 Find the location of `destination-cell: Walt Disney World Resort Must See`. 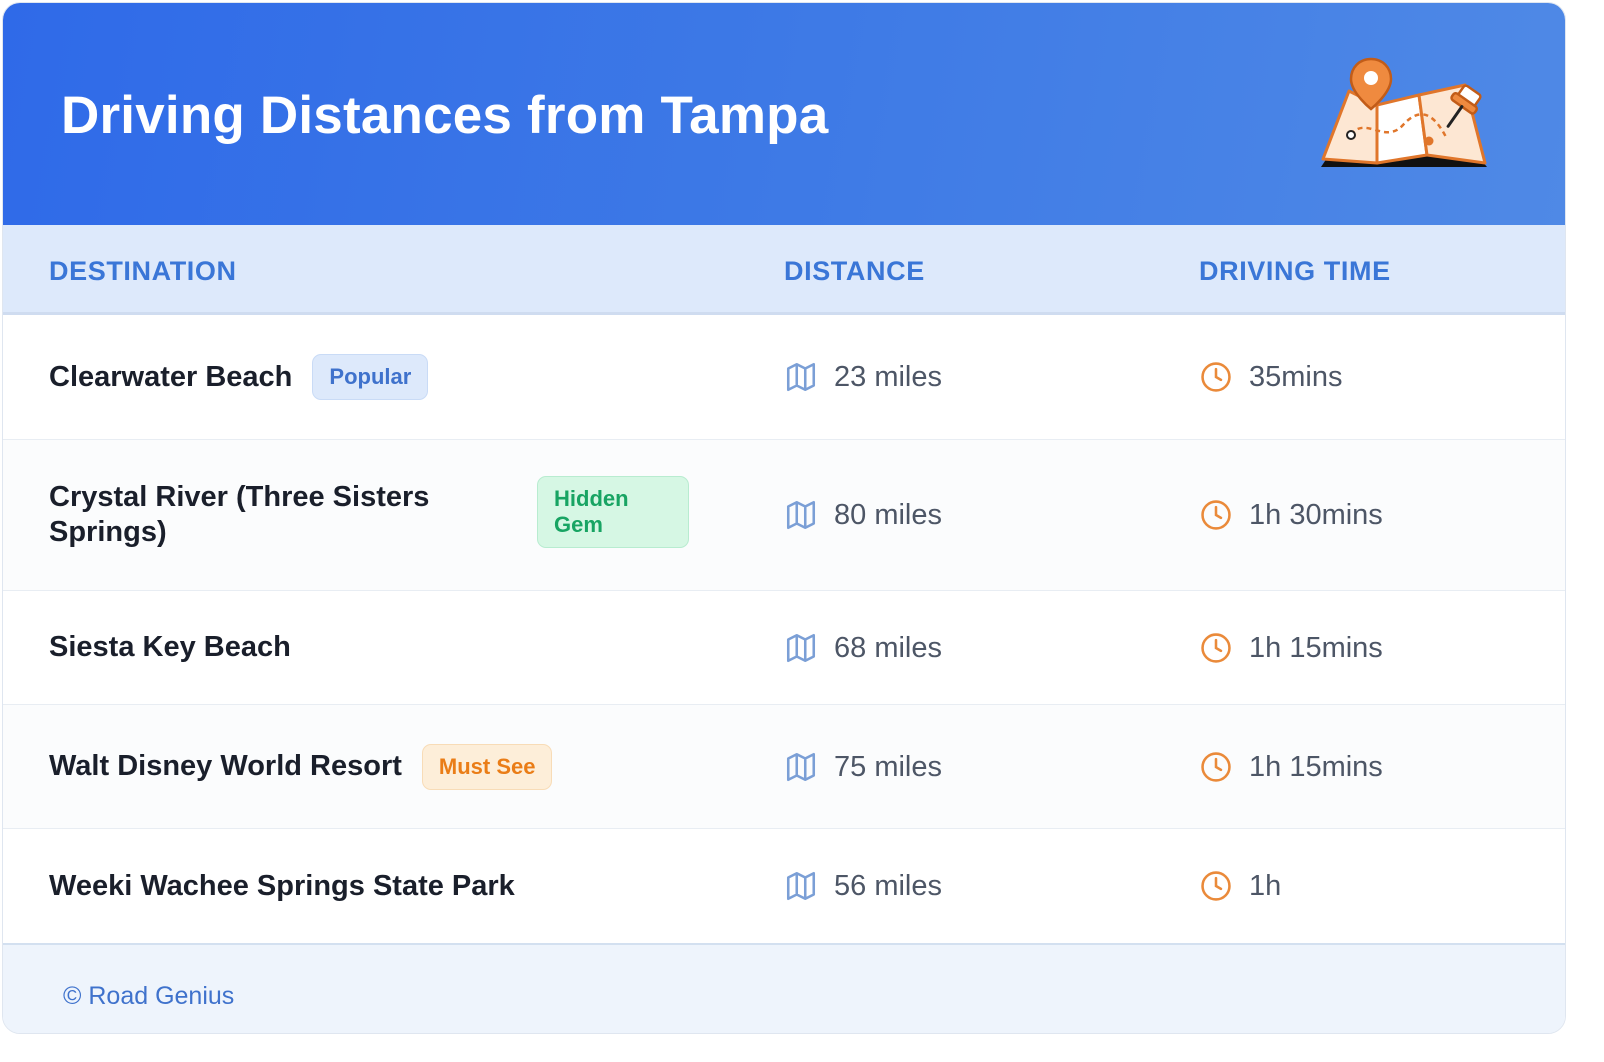

destination-cell: Walt Disney World Resort Must See is located at coordinates (301, 766).